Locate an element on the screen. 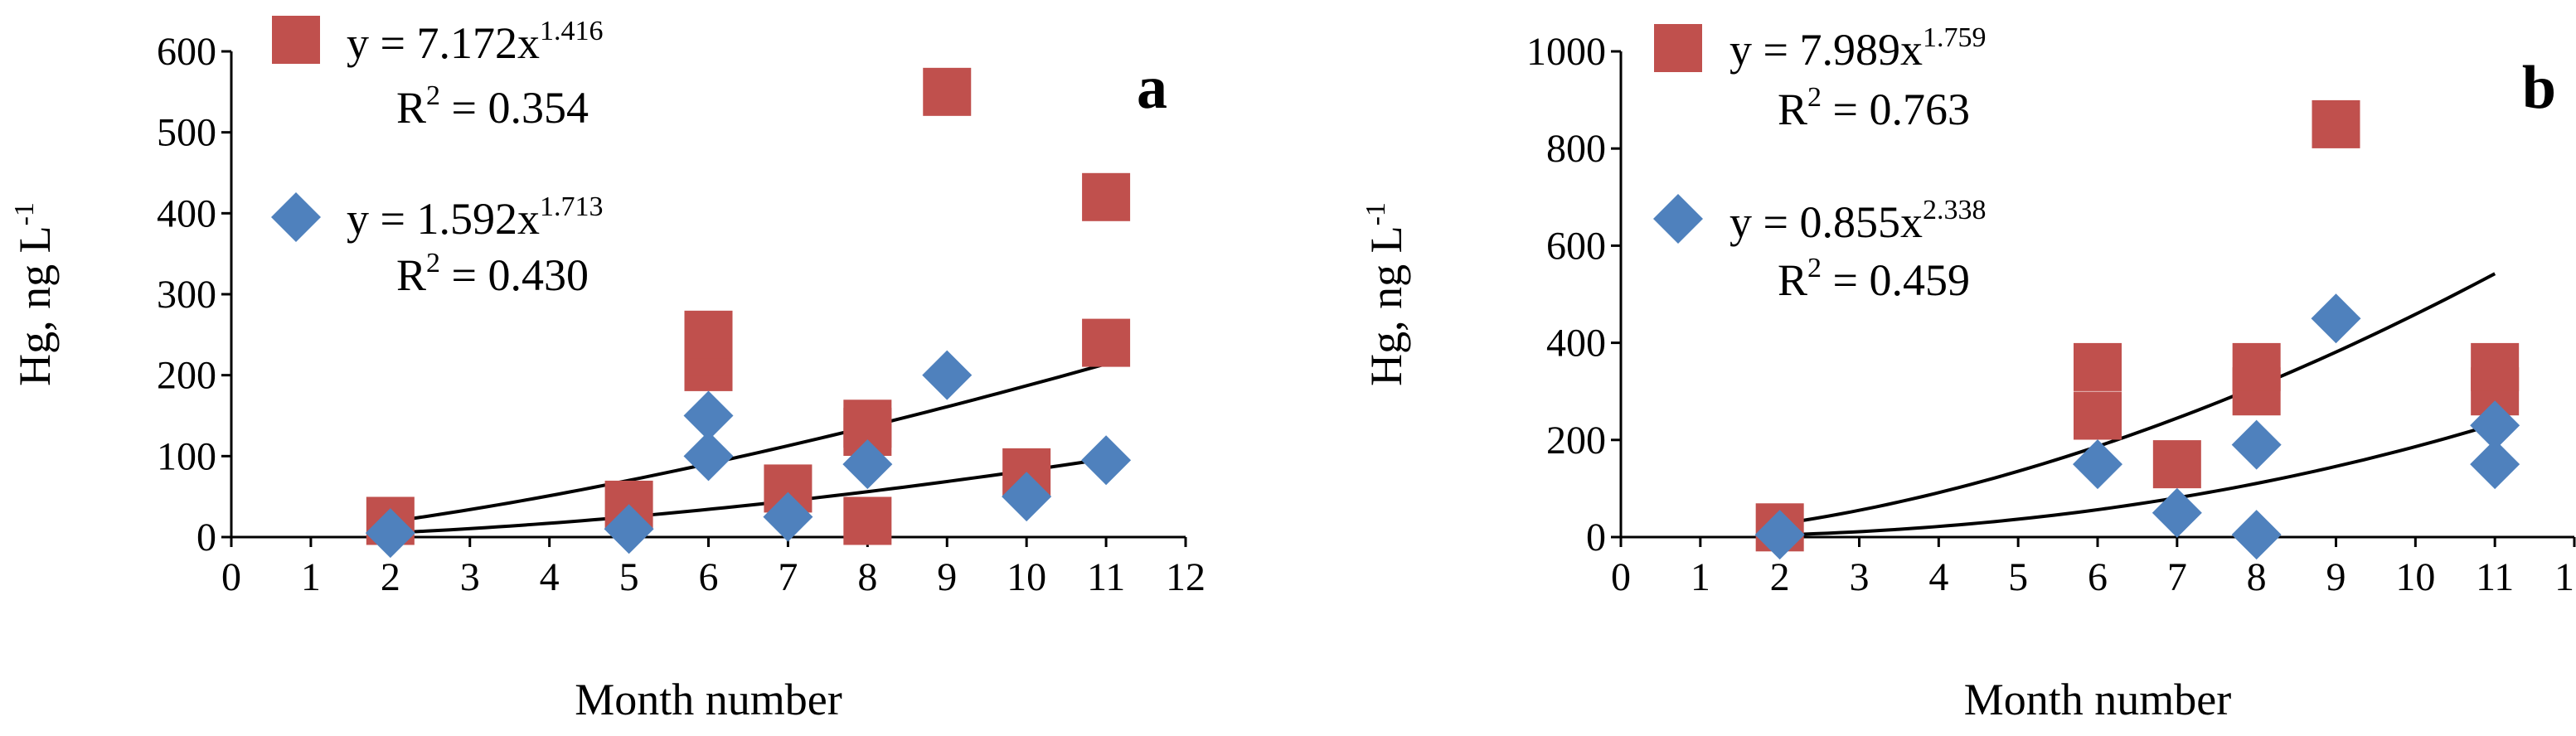  equation-label: y = 1.592x1.713 is located at coordinates (475, 217).